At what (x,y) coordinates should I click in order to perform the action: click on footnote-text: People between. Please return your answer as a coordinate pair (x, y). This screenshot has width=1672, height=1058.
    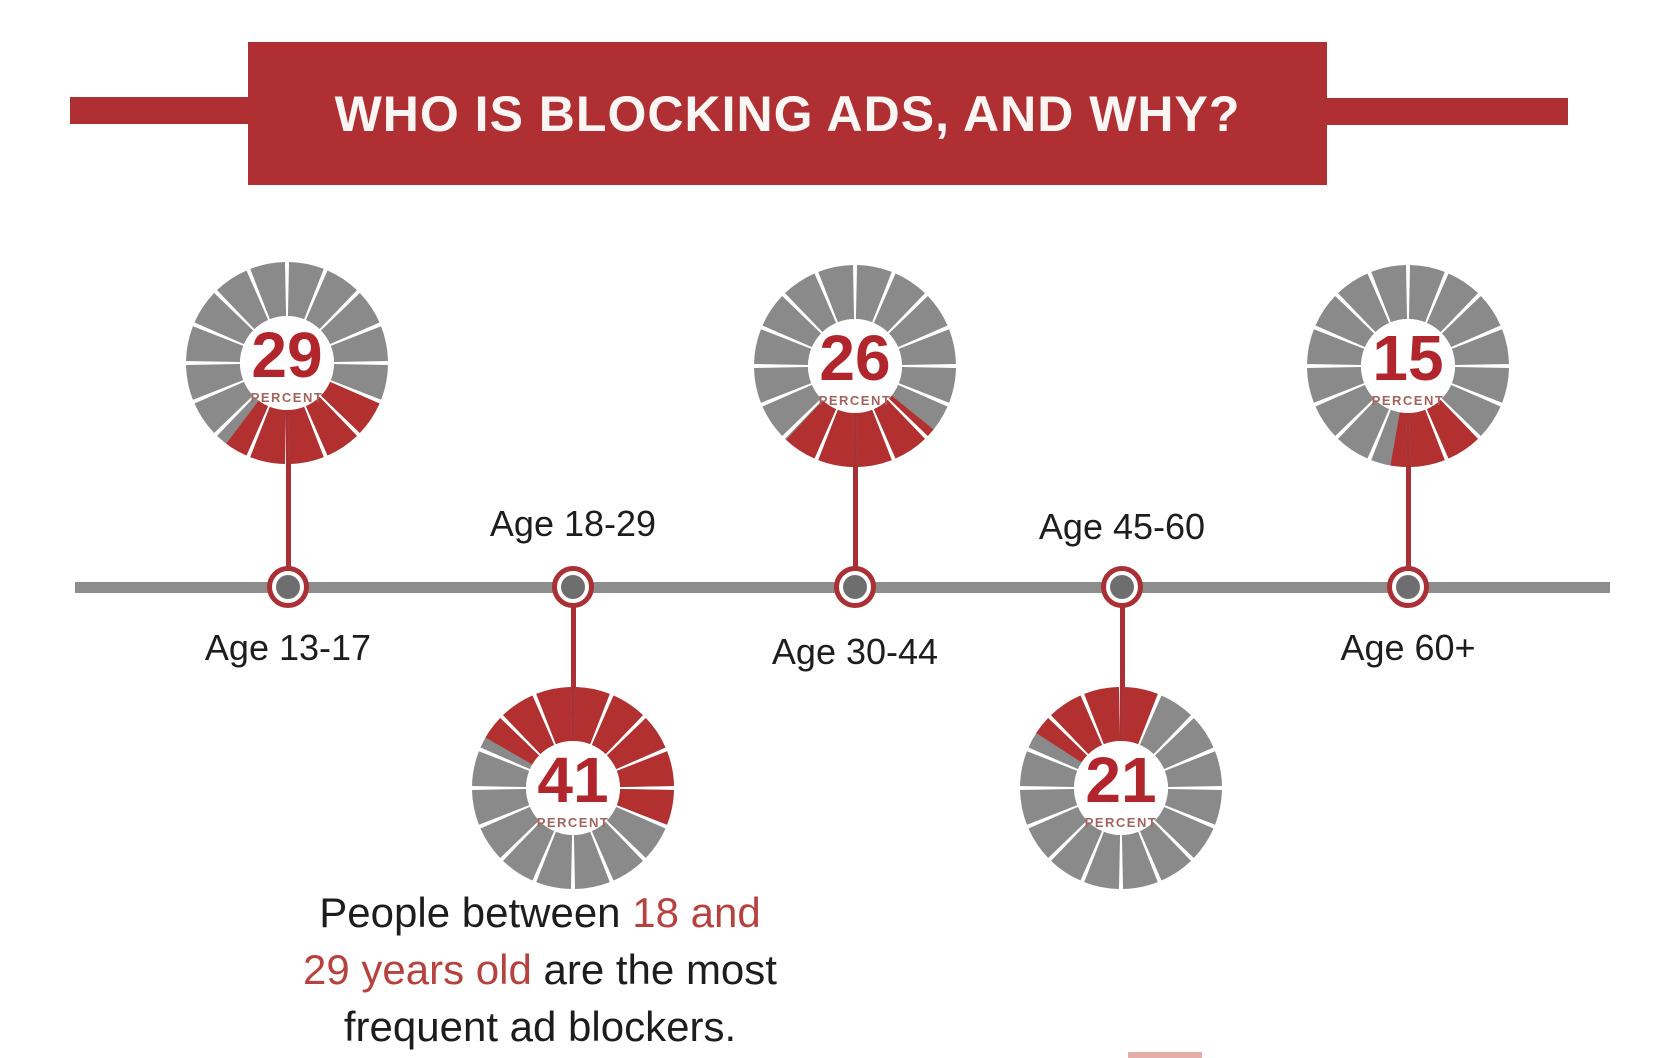
    Looking at the image, I should click on (476, 912).